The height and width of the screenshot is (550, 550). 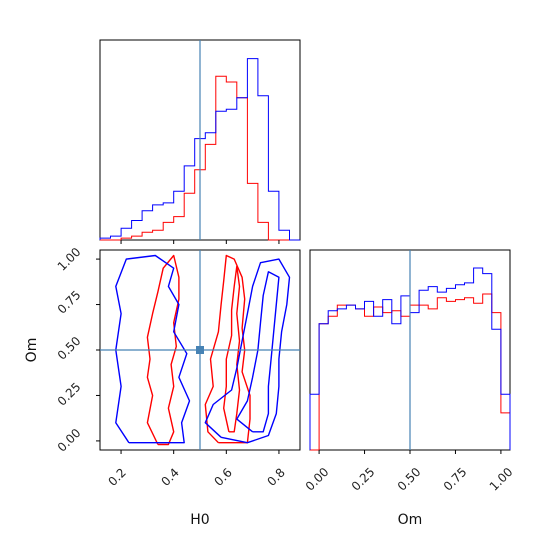 I want to click on om-marginal-x-label: Om, so click(x=410, y=520).